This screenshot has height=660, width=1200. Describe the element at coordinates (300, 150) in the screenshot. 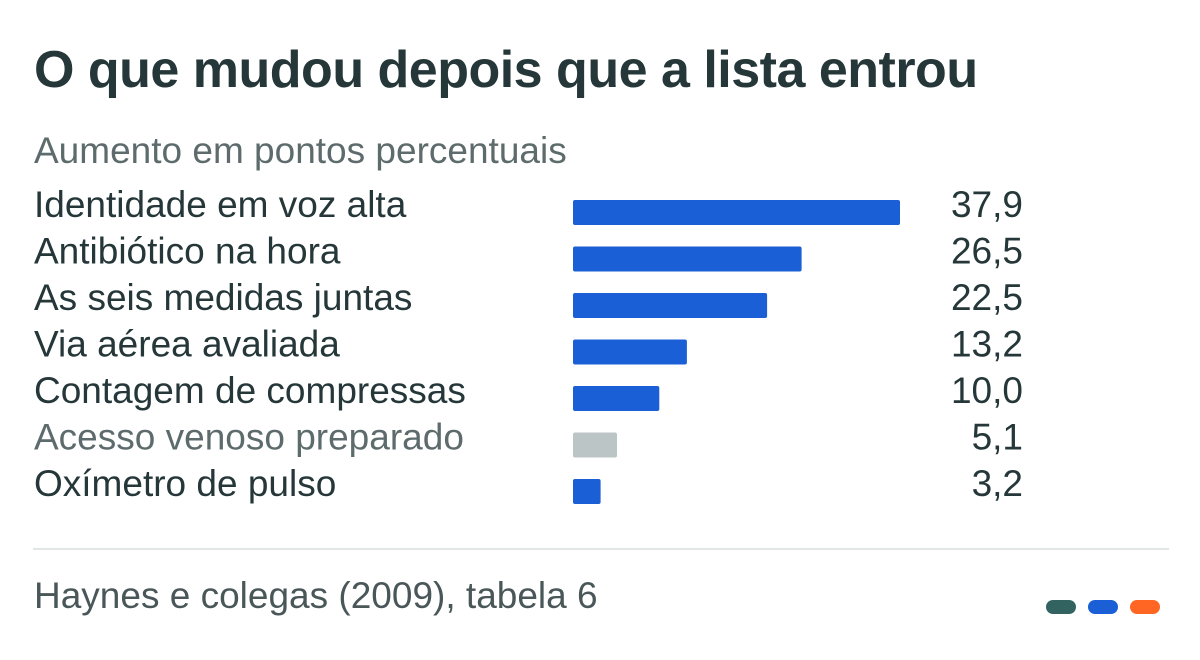

I see `chart-subtitle: Aumento em pontos percentuais` at that location.